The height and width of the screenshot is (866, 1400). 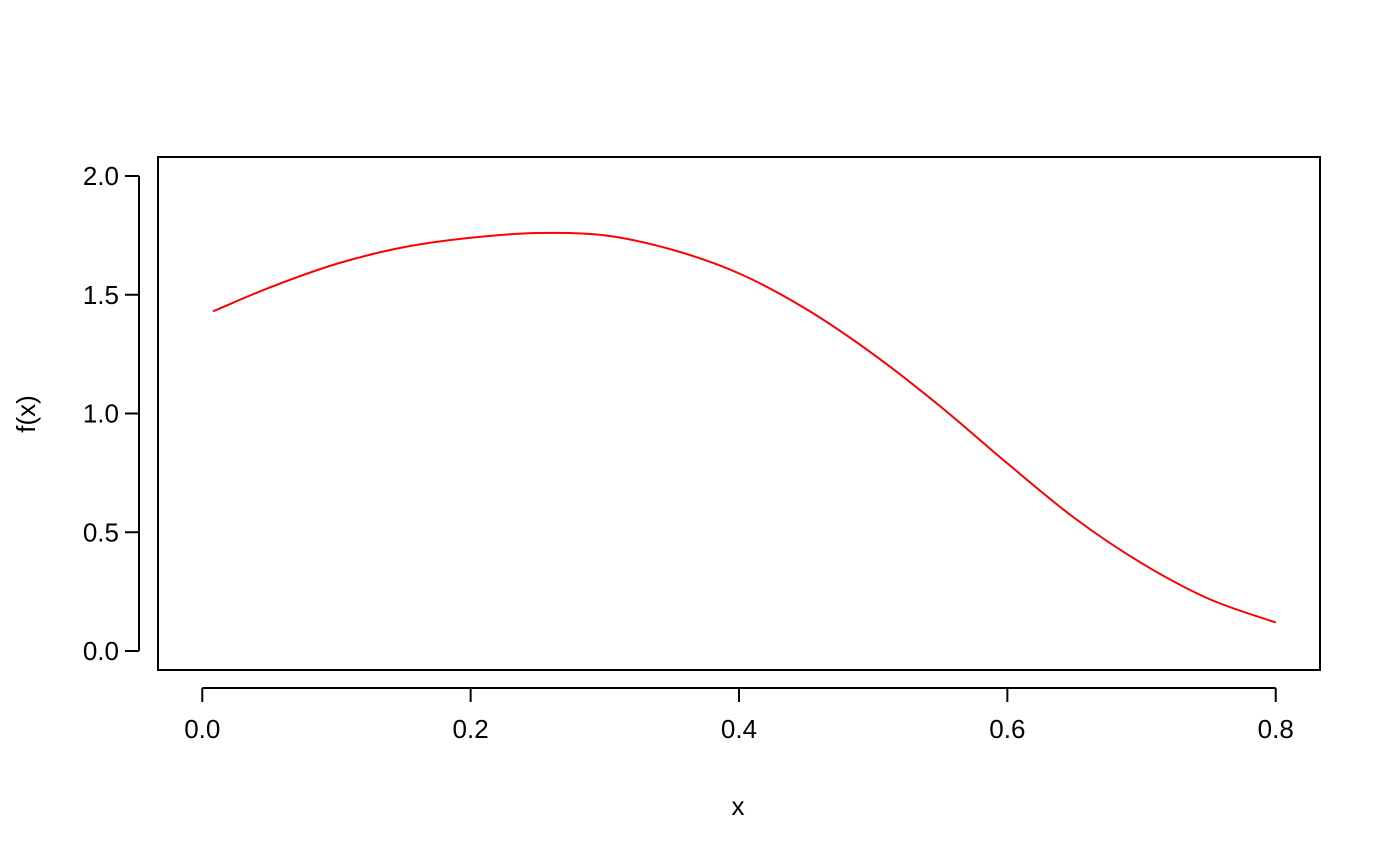 What do you see at coordinates (101, 176) in the screenshot?
I see `y-tick-label: 2.0` at bounding box center [101, 176].